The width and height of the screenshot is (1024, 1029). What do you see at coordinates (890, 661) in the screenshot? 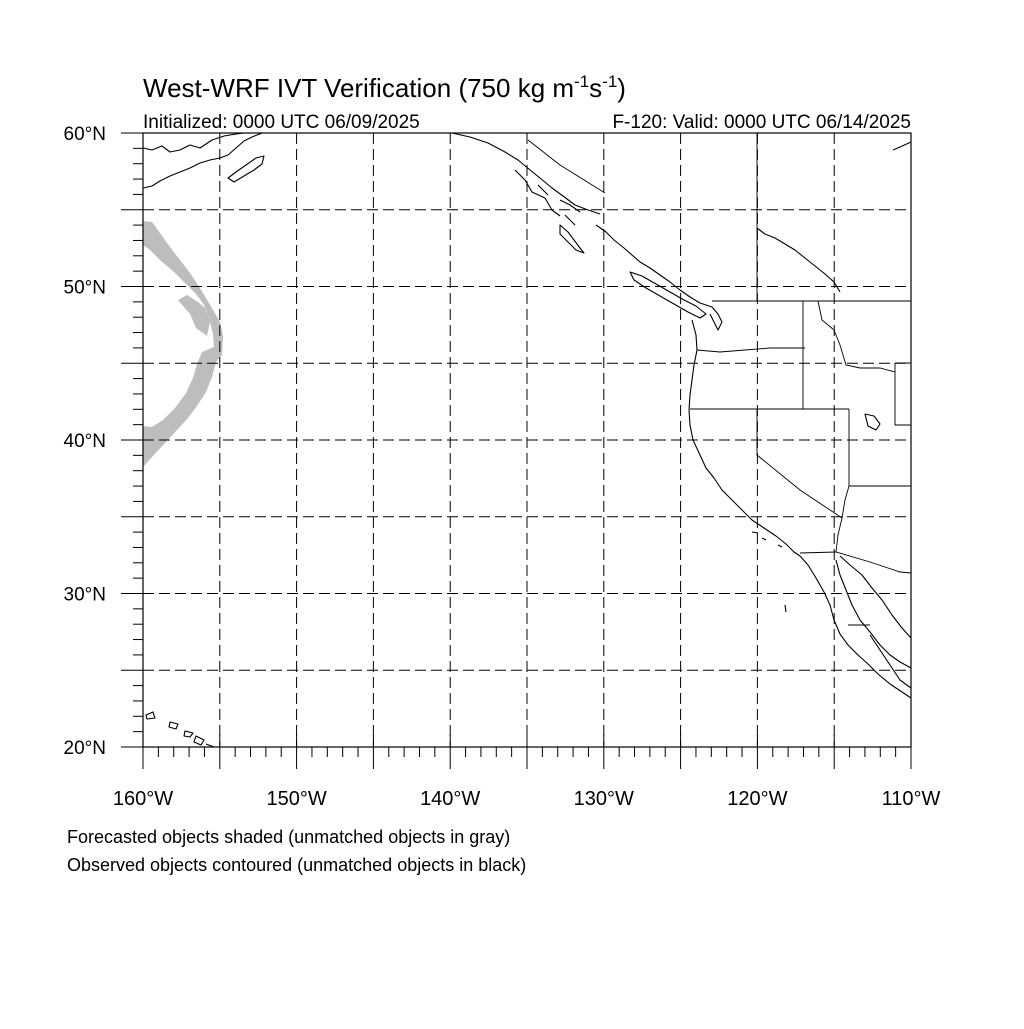
I see `mexico-mainland-coast` at bounding box center [890, 661].